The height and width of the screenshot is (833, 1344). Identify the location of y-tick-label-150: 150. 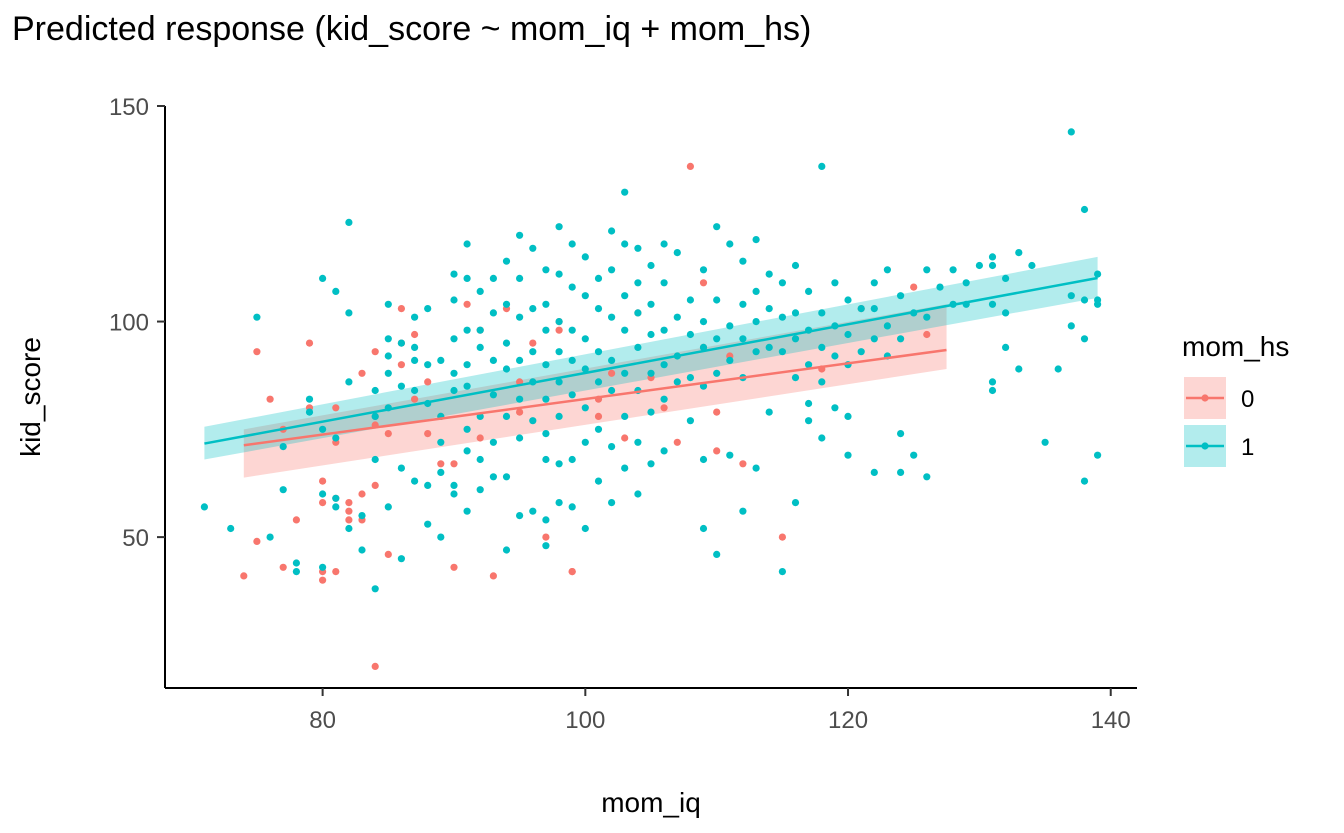
(129, 107).